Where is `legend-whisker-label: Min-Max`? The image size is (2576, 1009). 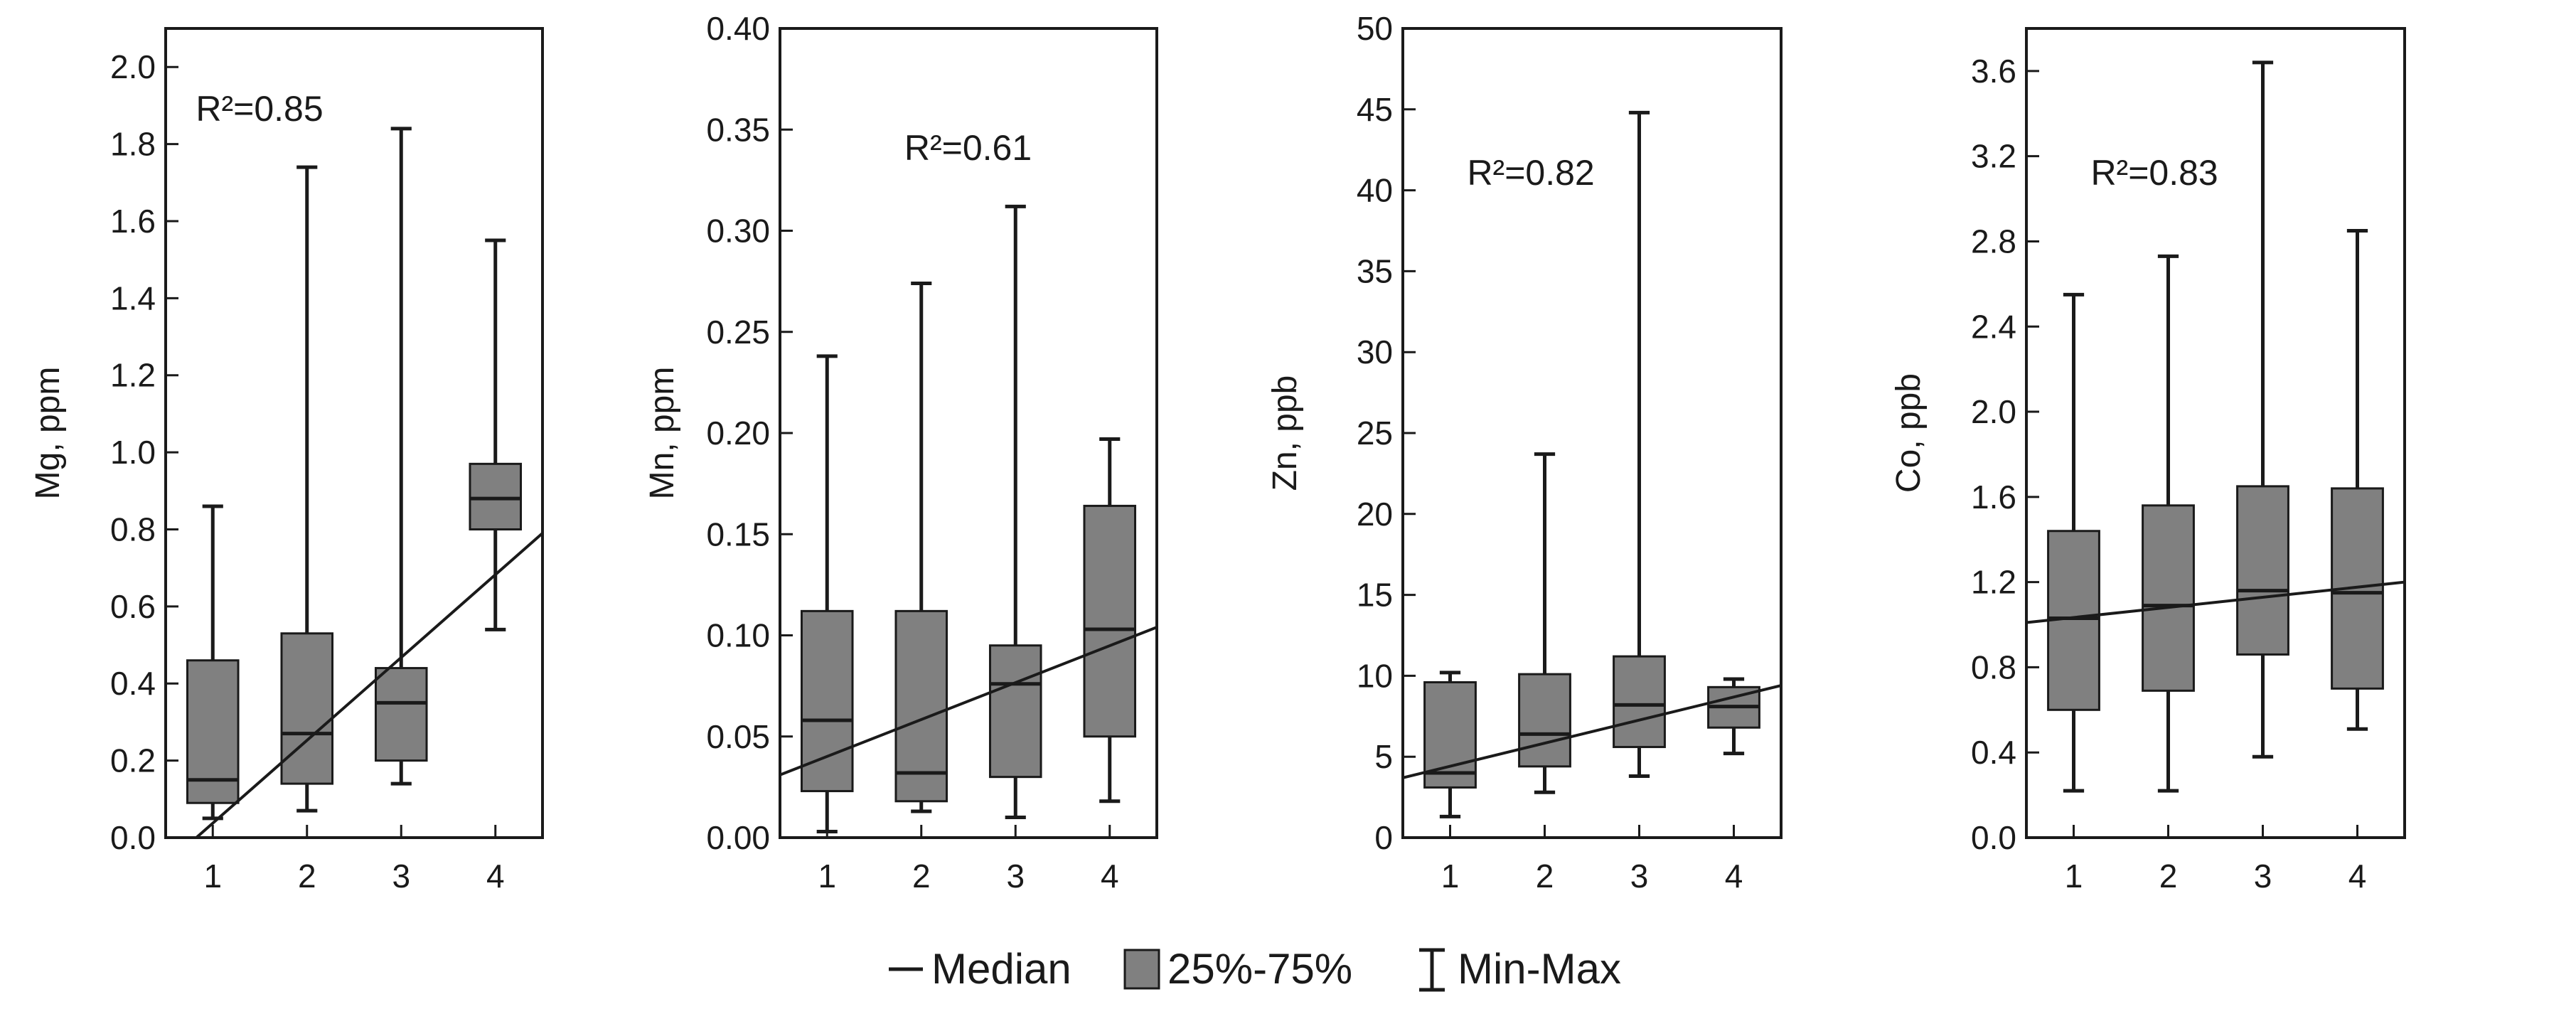 legend-whisker-label: Min-Max is located at coordinates (1540, 969).